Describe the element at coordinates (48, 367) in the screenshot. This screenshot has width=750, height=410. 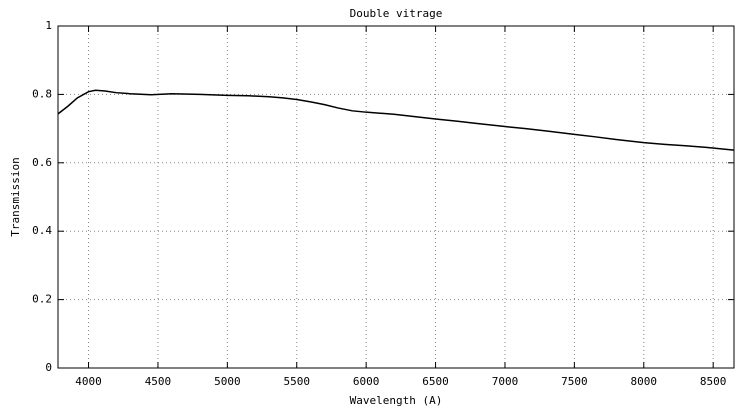
I see `y-tick-label: 0` at that location.